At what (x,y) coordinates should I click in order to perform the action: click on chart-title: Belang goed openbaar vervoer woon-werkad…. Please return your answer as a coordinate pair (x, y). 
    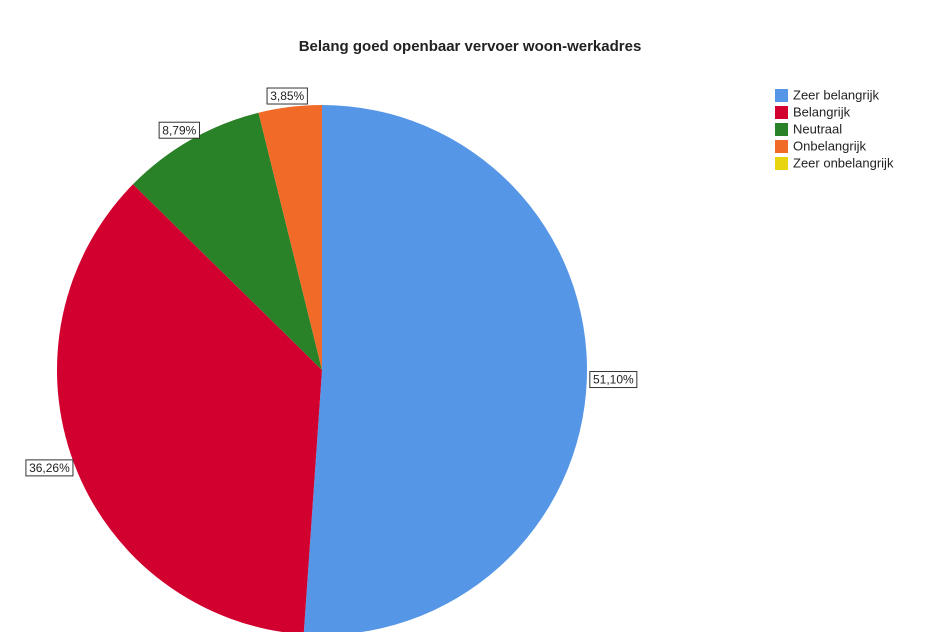
    Looking at the image, I should click on (470, 46).